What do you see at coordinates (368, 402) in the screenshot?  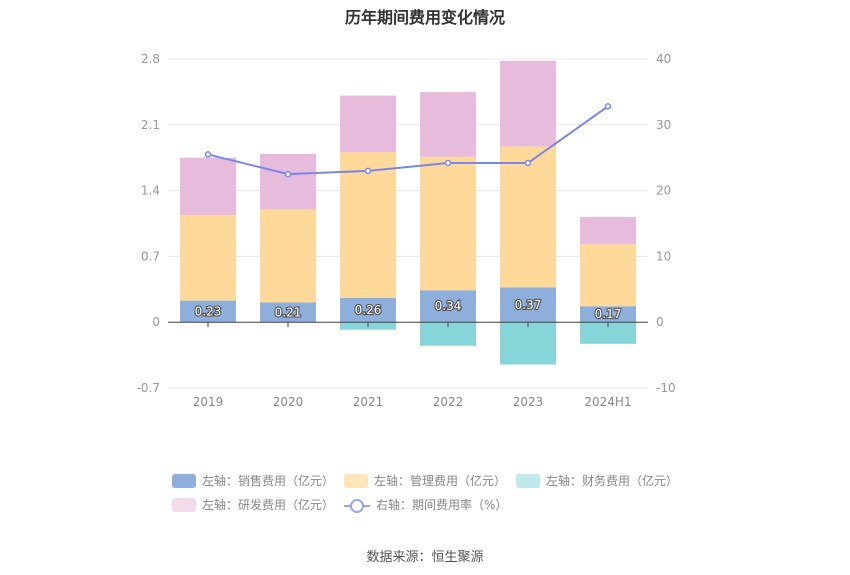 I see `x-tick-label: 2021` at bounding box center [368, 402].